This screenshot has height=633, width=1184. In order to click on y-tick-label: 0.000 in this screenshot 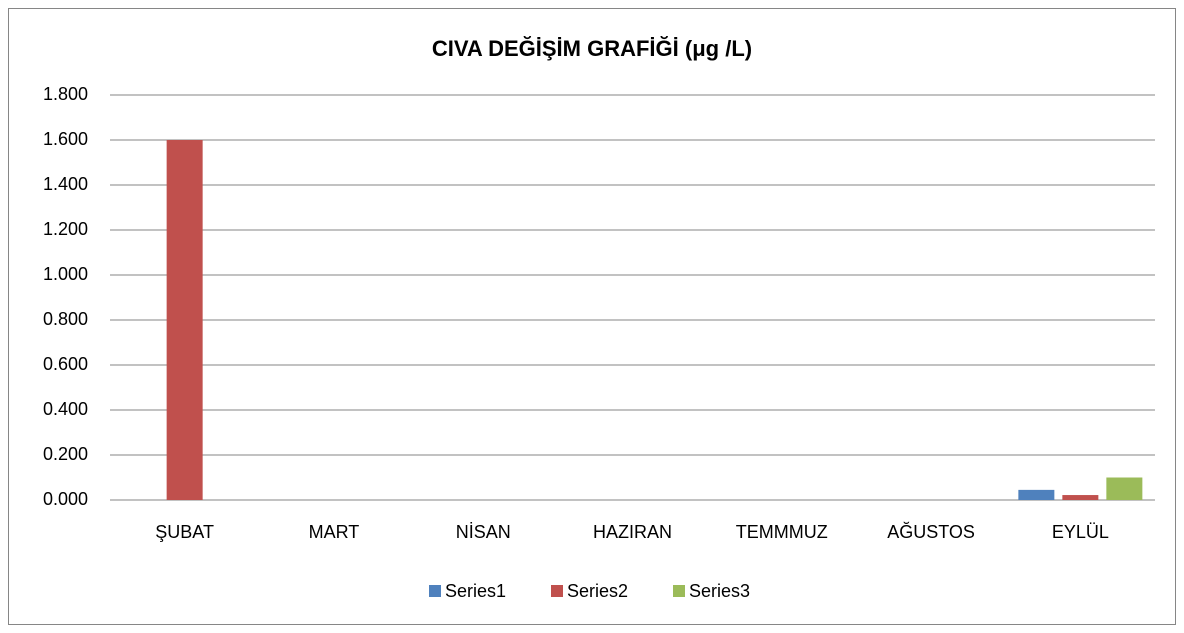, I will do `click(65, 499)`.